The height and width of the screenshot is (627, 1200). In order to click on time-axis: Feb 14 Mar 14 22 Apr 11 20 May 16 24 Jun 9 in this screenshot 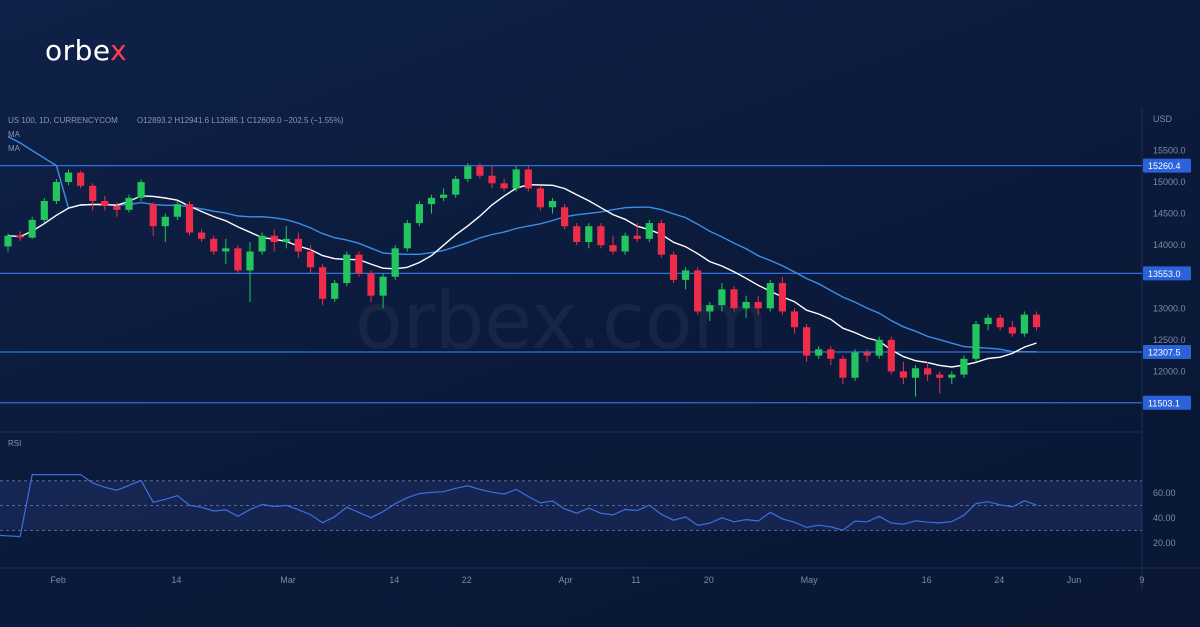, I will do `click(597, 580)`.